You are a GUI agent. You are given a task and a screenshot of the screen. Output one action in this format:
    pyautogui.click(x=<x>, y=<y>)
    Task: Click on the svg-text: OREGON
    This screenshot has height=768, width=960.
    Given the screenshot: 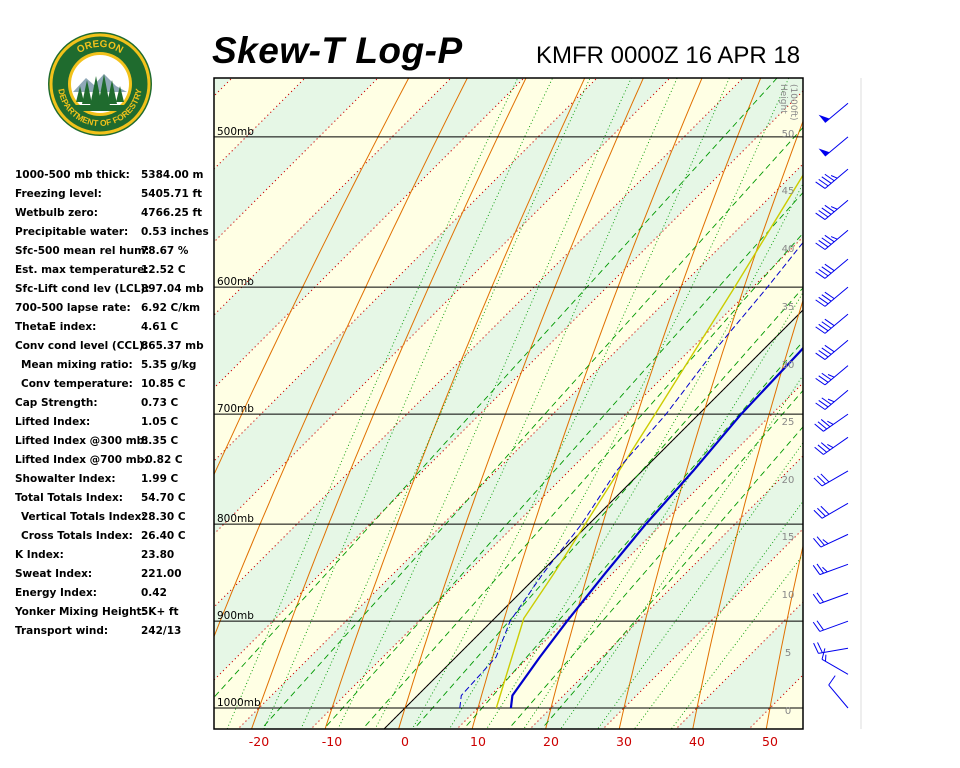 What is the action you would take?
    pyautogui.click(x=100, y=47)
    